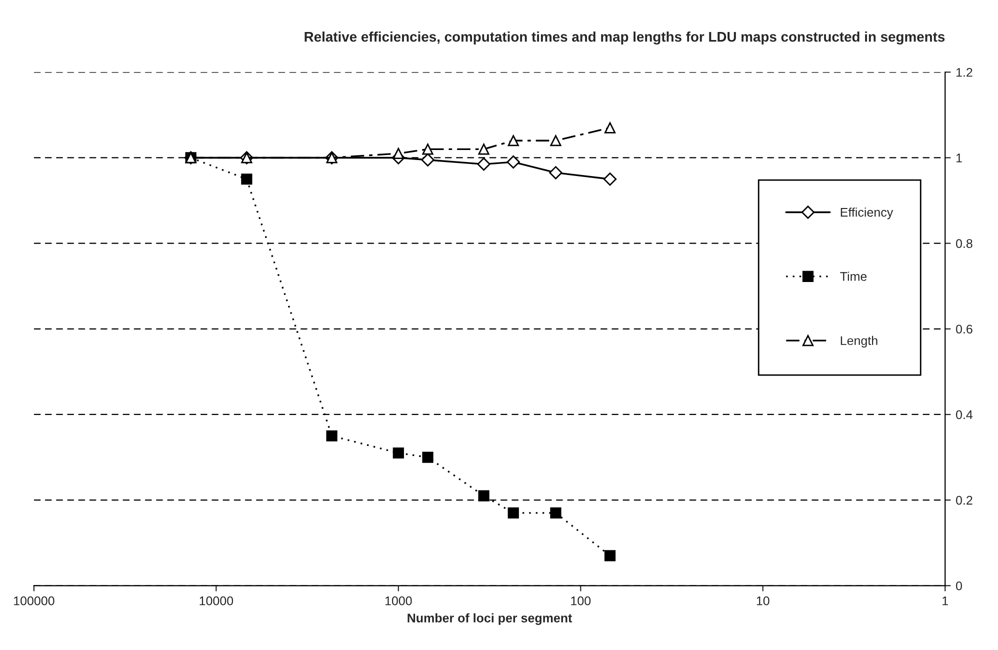 This screenshot has height=650, width=998. Describe the element at coordinates (763, 601) in the screenshot. I see `x-tick-label: 10` at that location.